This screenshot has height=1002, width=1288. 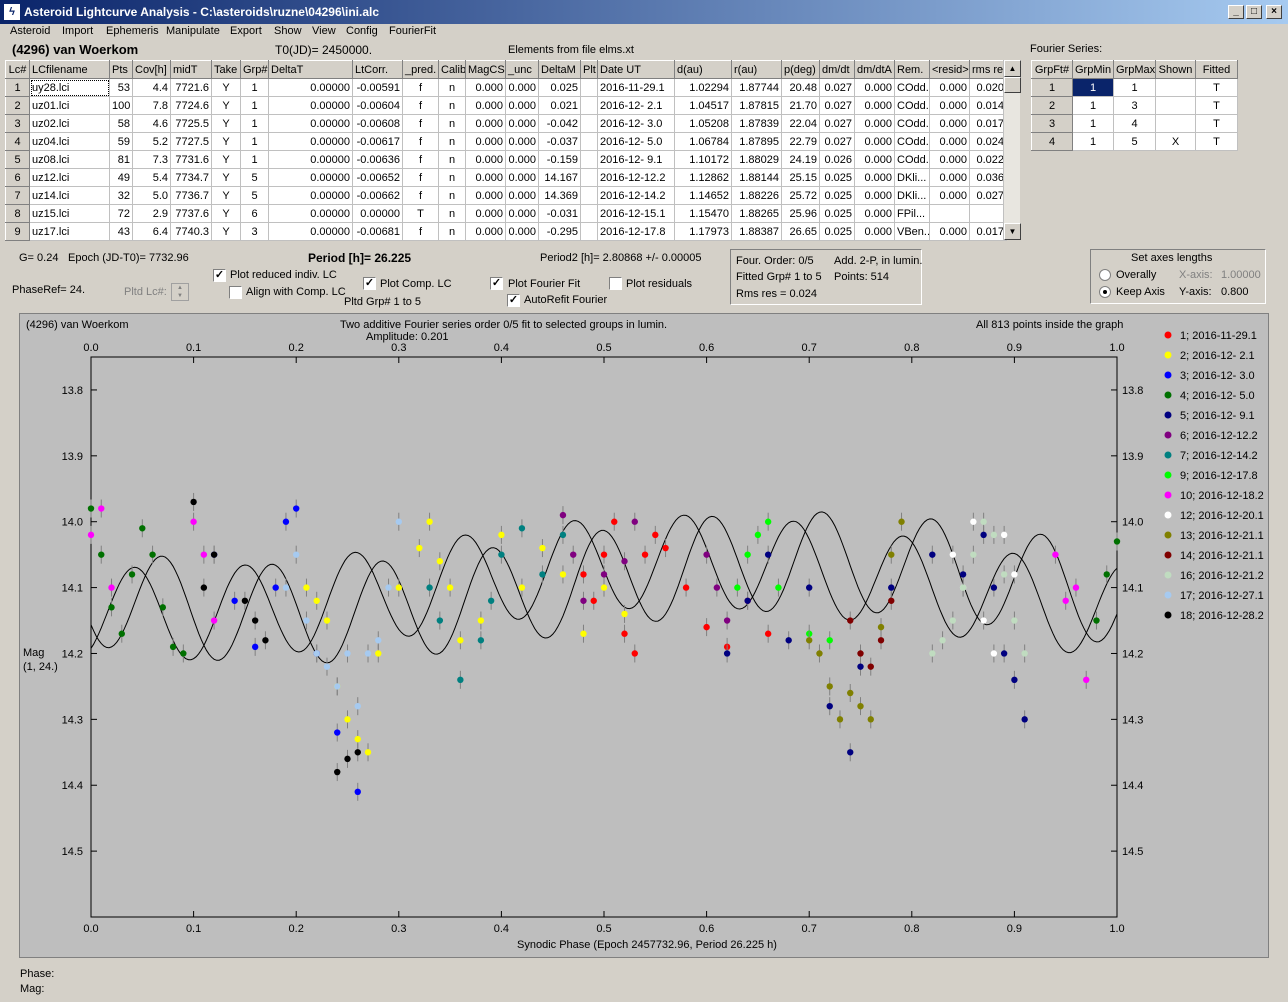 I want to click on lc-cell: 1.88226, so click(x=756, y=195).